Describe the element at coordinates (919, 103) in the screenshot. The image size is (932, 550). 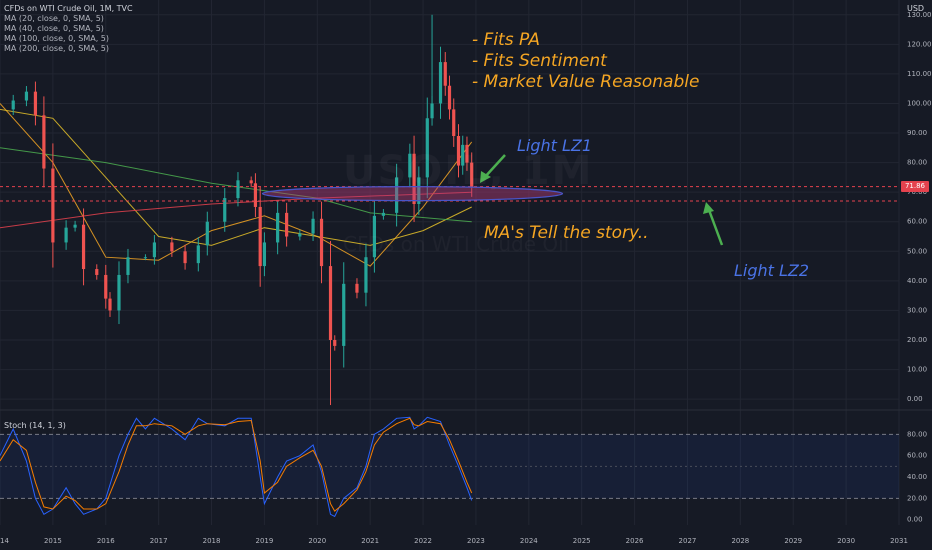
I see `y-tick-label: 100.00` at that location.